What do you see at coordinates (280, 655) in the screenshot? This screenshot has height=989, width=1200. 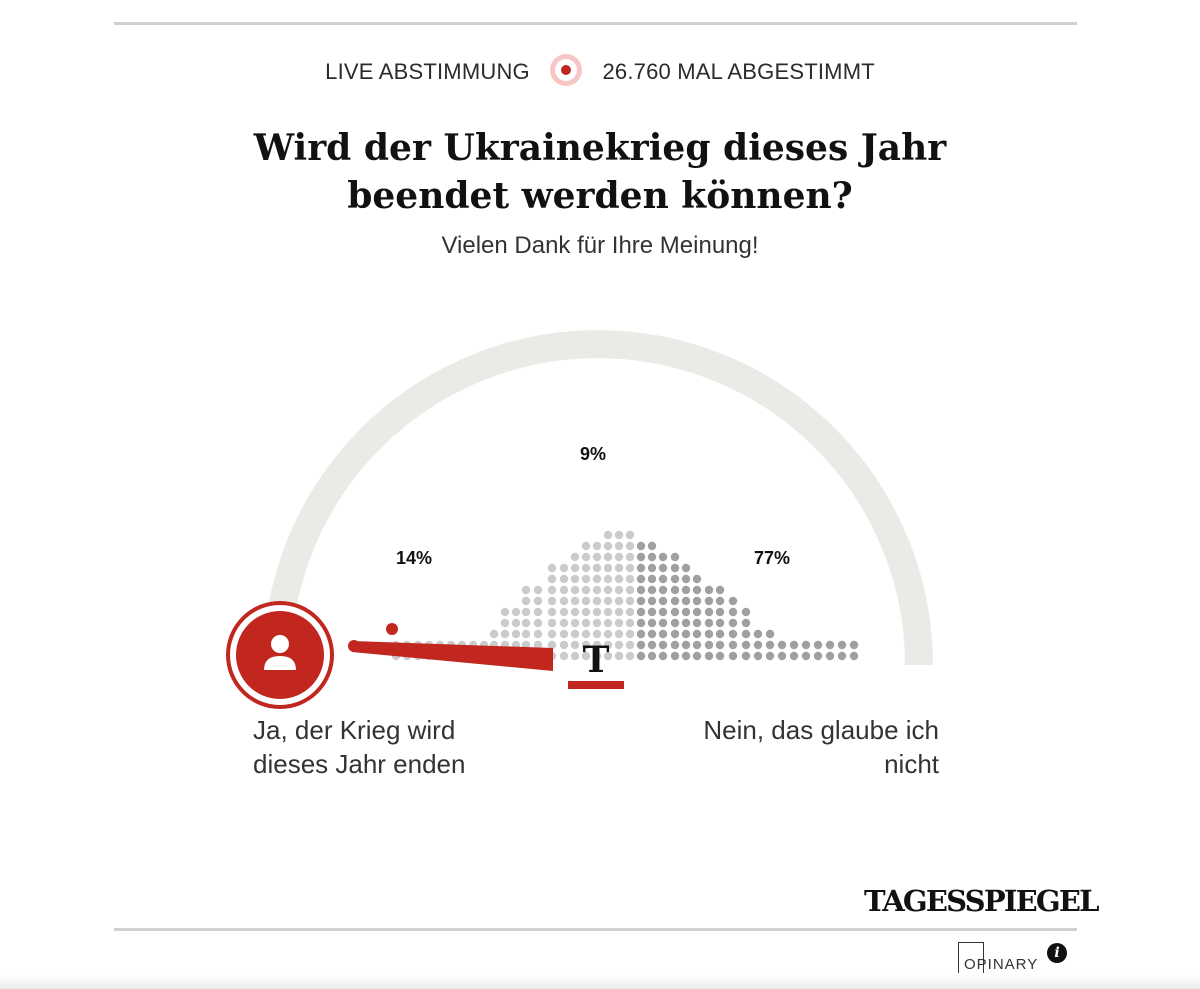 I see `user-icon` at bounding box center [280, 655].